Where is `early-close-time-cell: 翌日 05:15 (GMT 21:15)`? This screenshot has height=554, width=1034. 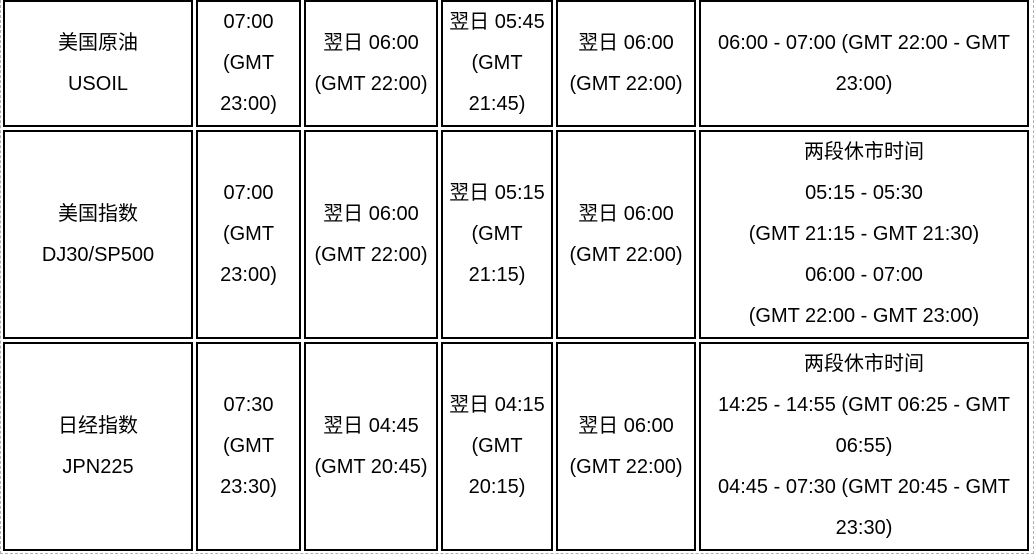 early-close-time-cell: 翌日 05:15 (GMT 21:15) is located at coordinates (497, 234).